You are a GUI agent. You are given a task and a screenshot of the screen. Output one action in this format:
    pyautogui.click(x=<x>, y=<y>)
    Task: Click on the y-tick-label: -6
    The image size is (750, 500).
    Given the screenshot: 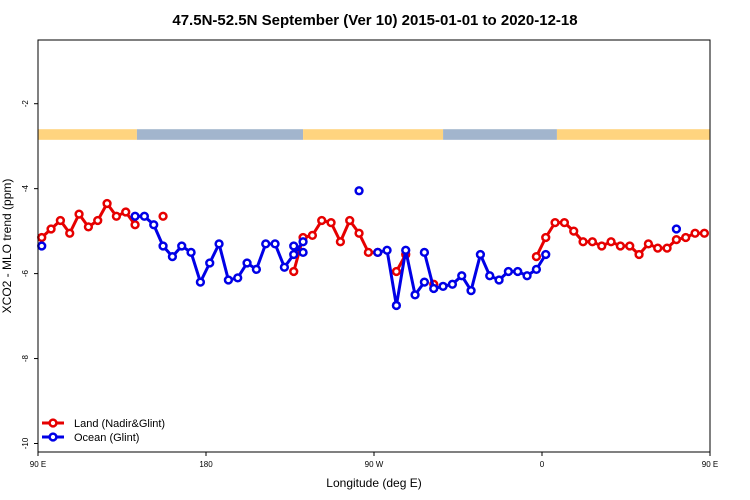 What is the action you would take?
    pyautogui.click(x=25, y=274)
    